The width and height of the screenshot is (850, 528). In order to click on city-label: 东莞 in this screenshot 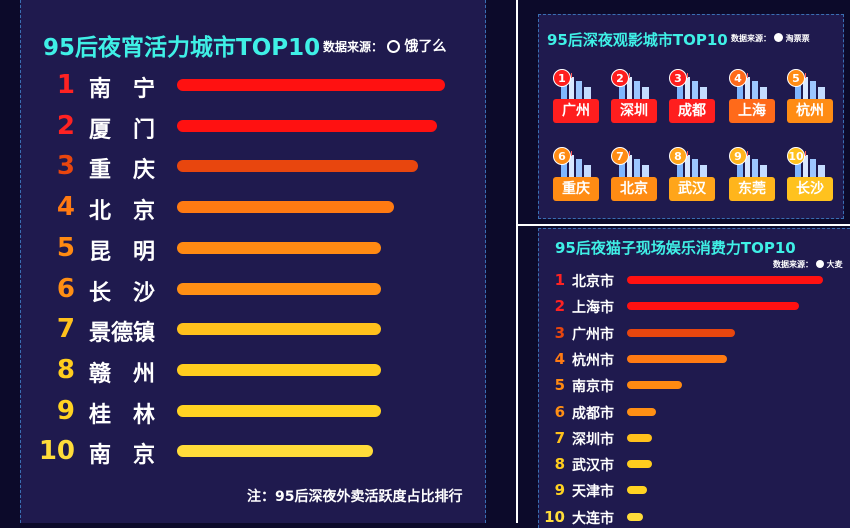, I will do `click(752, 189)`.